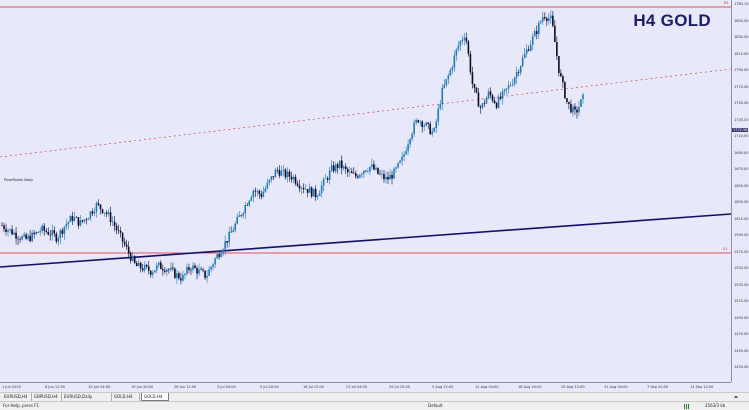 The width and height of the screenshot is (749, 410). Describe the element at coordinates (736, 396) in the screenshot. I see `tab-scroll-arrows: ◂▸` at that location.